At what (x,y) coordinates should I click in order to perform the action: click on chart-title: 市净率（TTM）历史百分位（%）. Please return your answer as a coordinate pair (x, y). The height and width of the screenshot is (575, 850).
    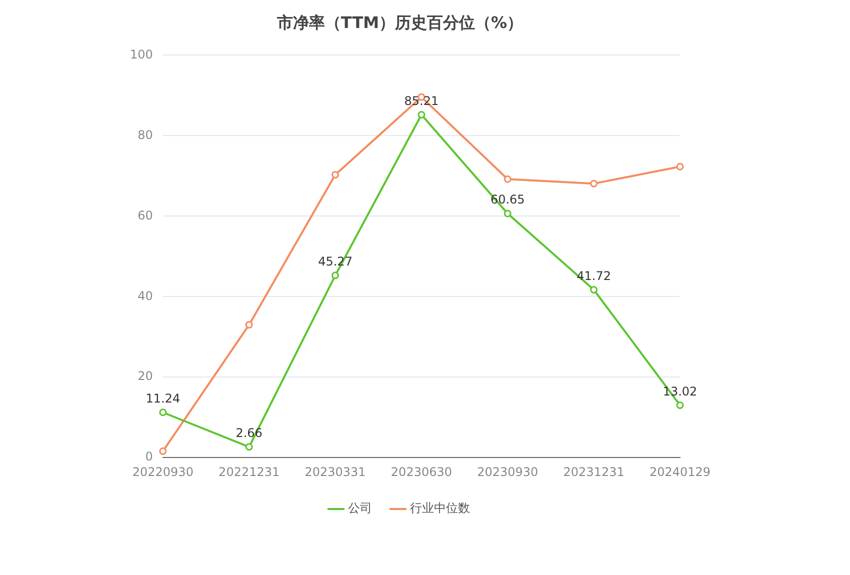
    Looking at the image, I should click on (400, 22).